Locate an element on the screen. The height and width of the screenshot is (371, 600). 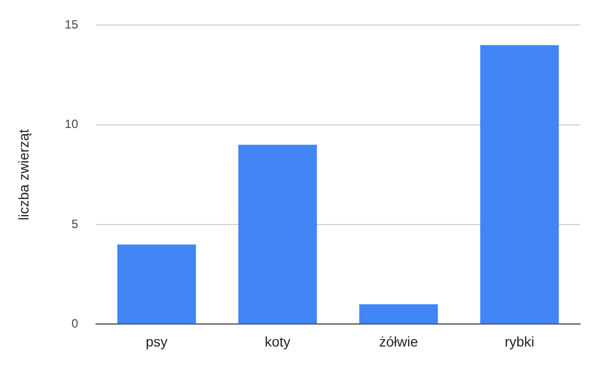
x-tick-label: żółwie is located at coordinates (398, 341).